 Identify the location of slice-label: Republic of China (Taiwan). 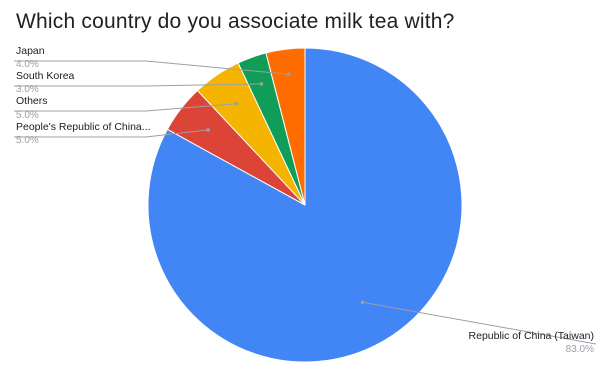
(531, 336).